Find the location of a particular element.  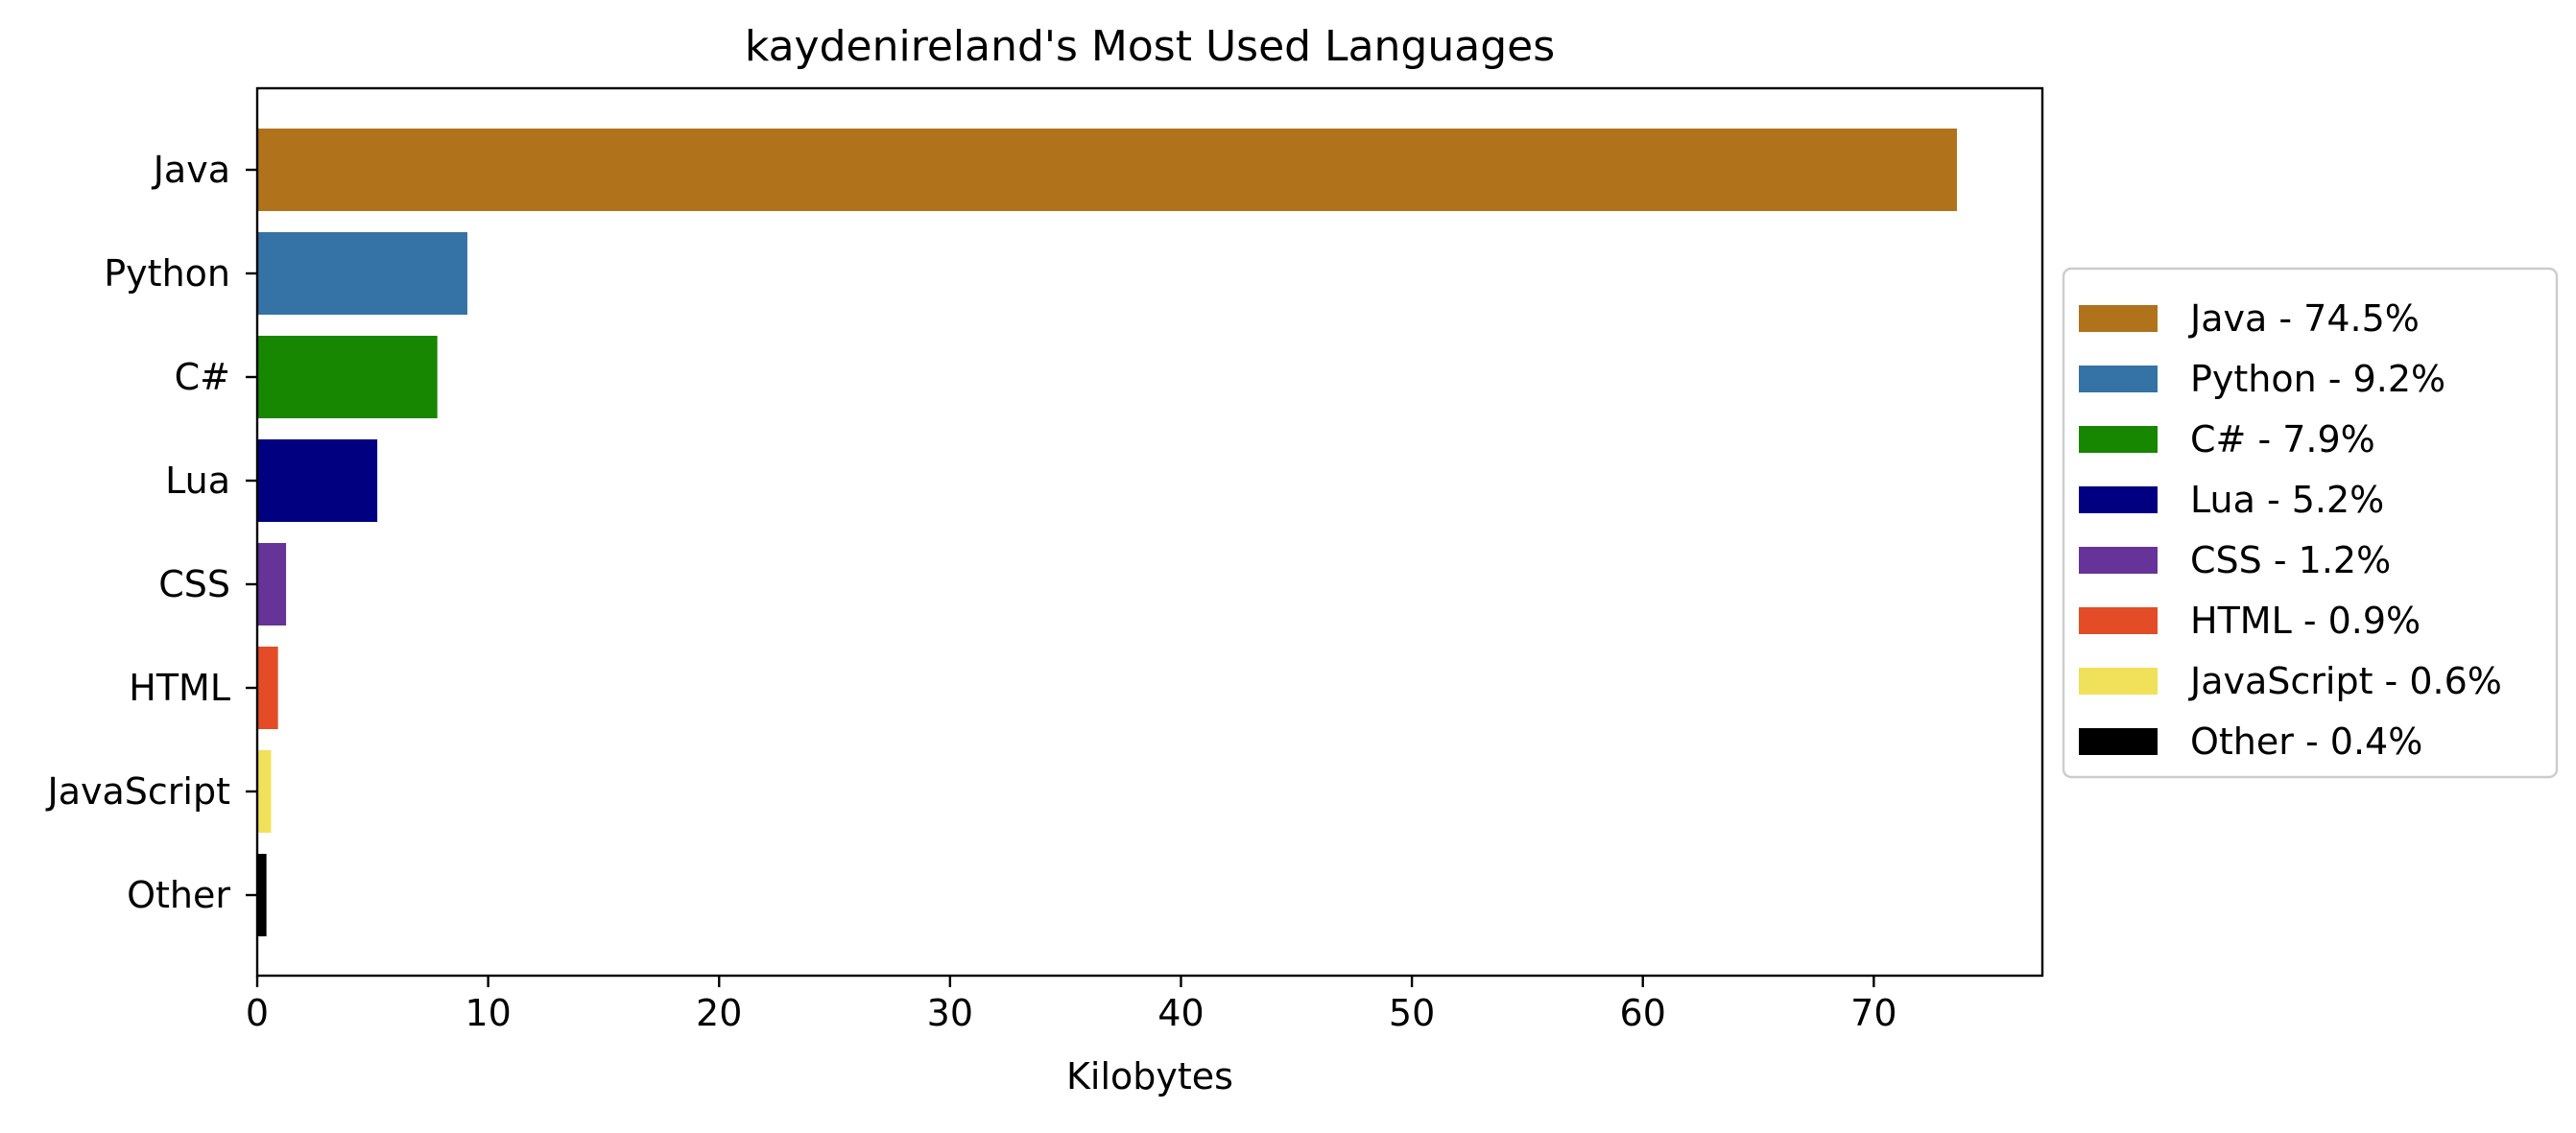

legend-label: JavaScript - 0.6% is located at coordinates (2345, 681).